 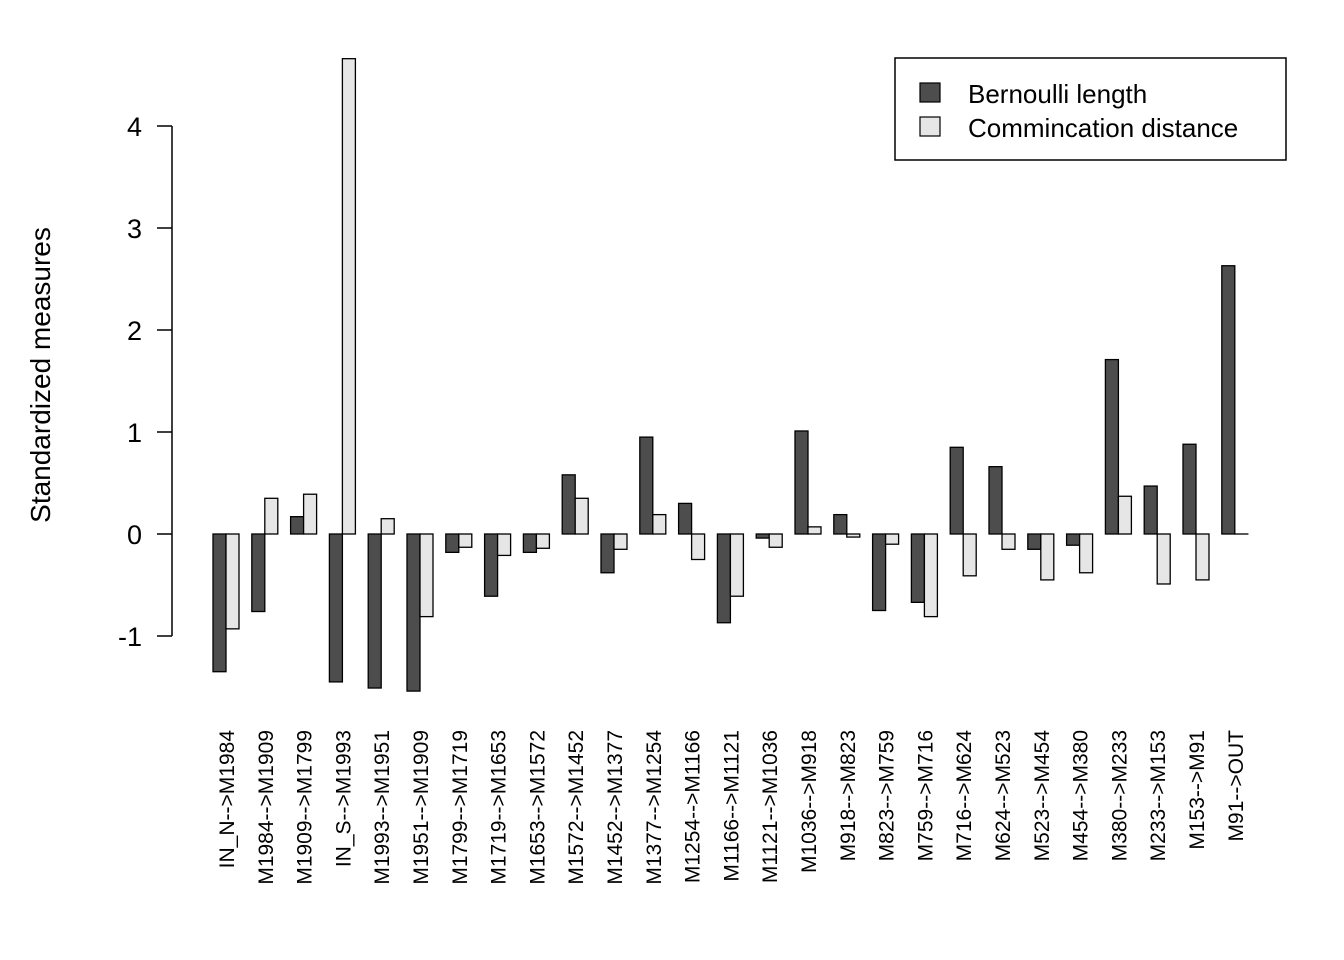 I want to click on legend-label-bernoulli-length: Bernoulli length, so click(x=1057, y=94).